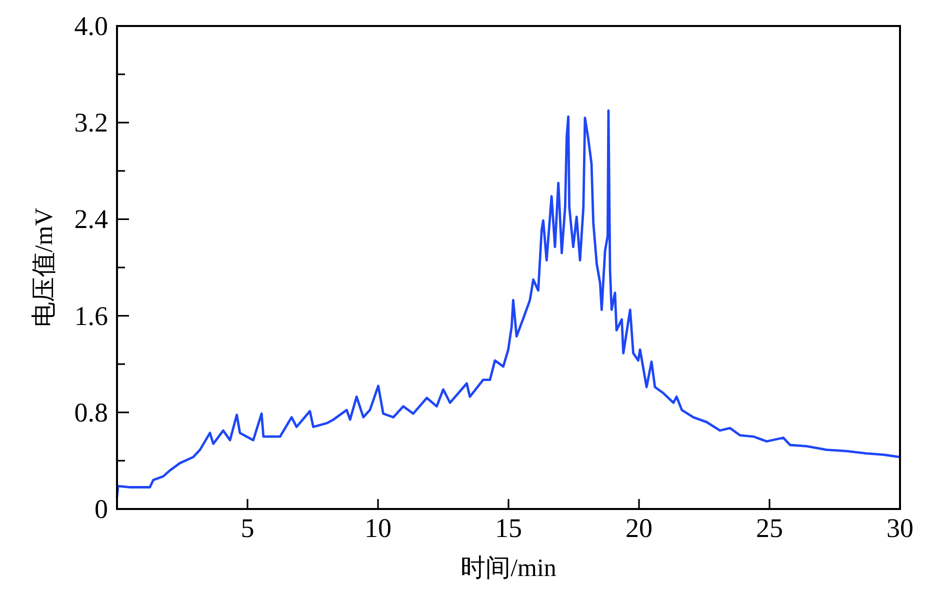 This screenshot has width=931, height=605. Describe the element at coordinates (91, 412) in the screenshot. I see `y-tick-label: 0.8` at that location.